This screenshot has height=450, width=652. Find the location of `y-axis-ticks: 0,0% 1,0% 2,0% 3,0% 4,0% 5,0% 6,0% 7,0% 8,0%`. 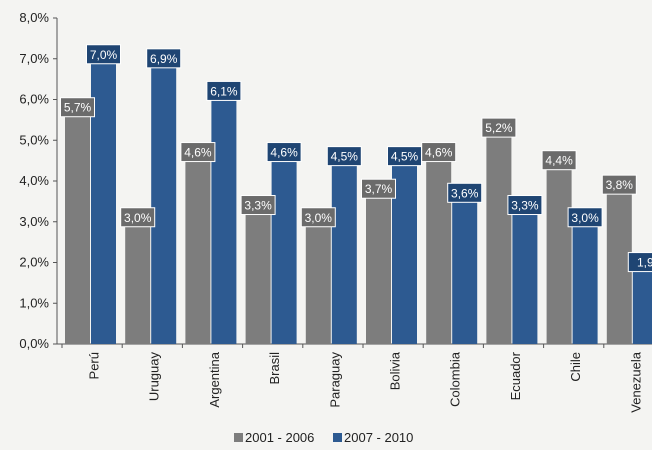

y-axis-ticks: 0,0% 1,0% 2,0% 3,0% 4,0% 5,0% 6,0% 7,0% 8,0% is located at coordinates (38, 180).